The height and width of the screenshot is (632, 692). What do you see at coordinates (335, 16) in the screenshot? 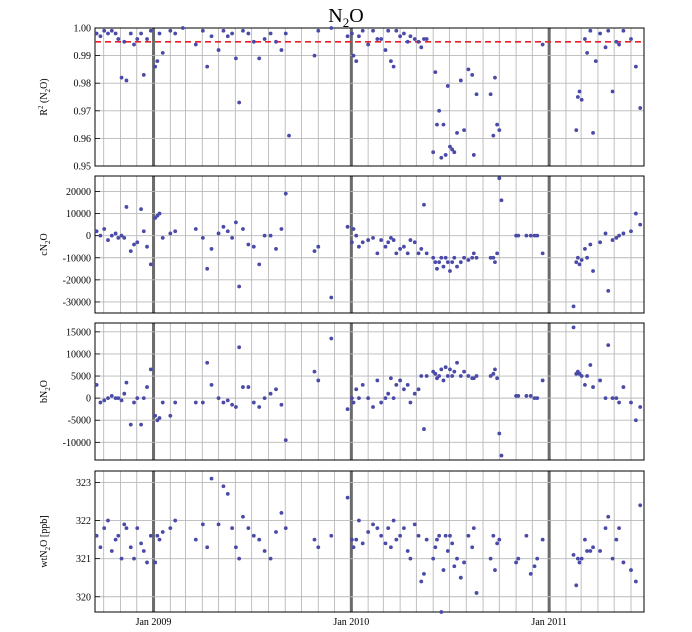
I see `chart-title-main: N` at bounding box center [335, 16].